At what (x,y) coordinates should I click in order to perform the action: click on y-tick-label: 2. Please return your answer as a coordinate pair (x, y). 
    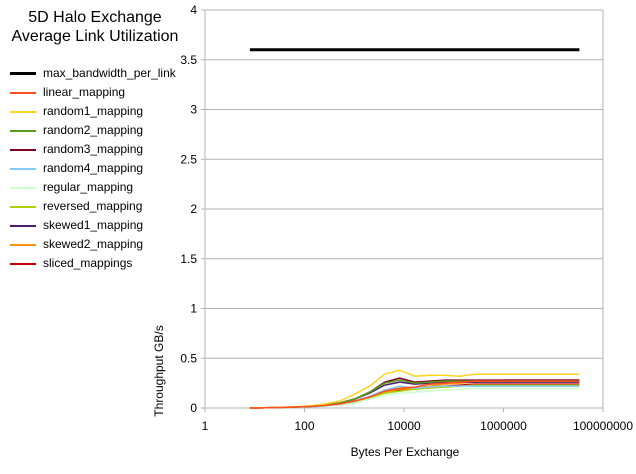
    Looking at the image, I should click on (193, 209).